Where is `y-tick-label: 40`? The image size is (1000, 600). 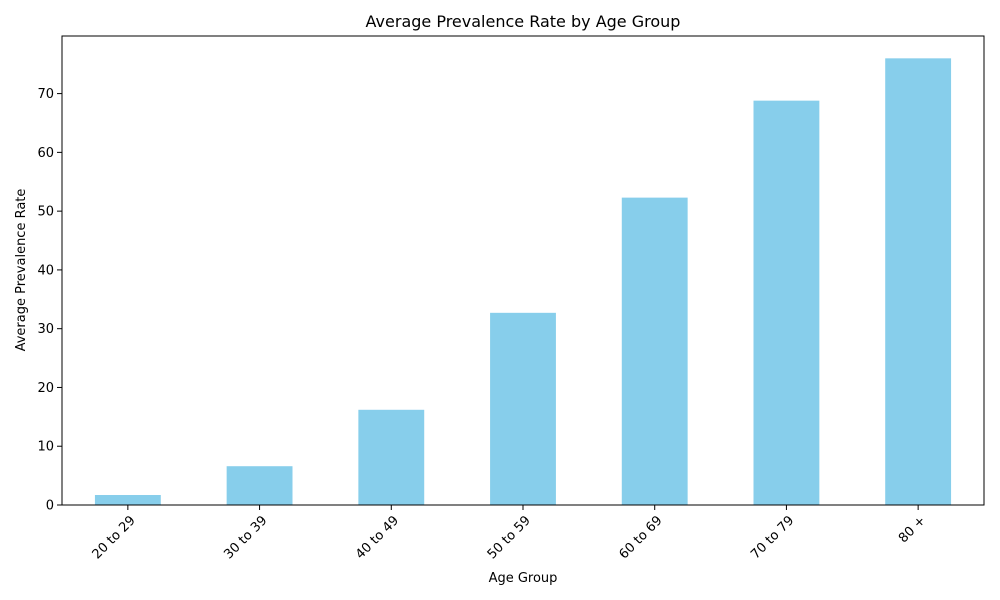
y-tick-label: 40 is located at coordinates (45, 270).